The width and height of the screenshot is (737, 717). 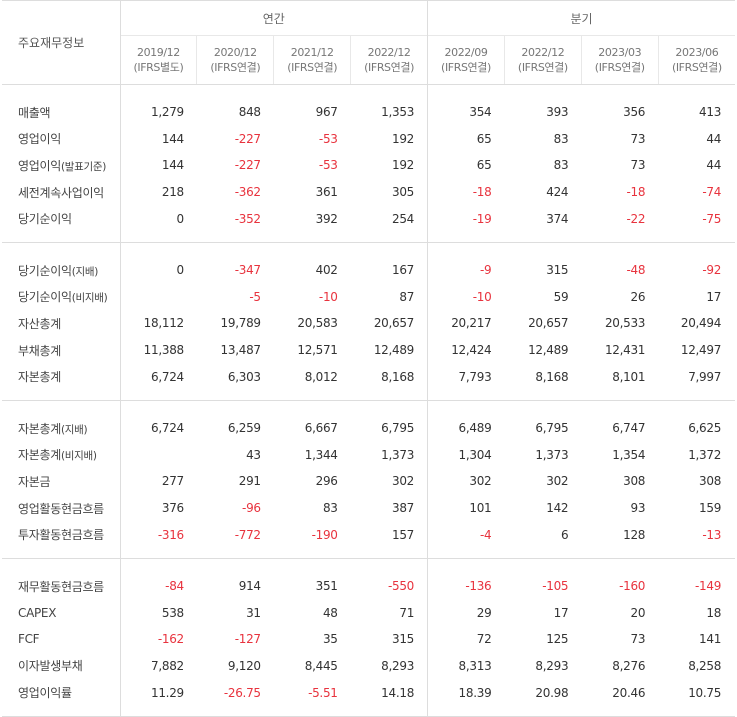 What do you see at coordinates (158, 698) in the screenshot?
I see `table-cell: 11.29` at bounding box center [158, 698].